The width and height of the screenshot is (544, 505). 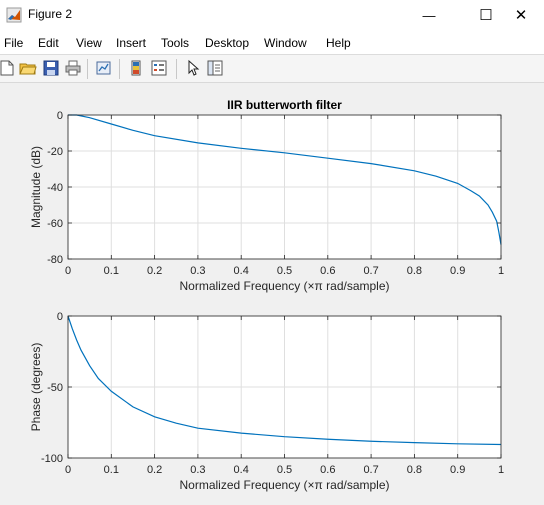 What do you see at coordinates (159, 68) in the screenshot?
I see `insert-legend-icon` at bounding box center [159, 68].